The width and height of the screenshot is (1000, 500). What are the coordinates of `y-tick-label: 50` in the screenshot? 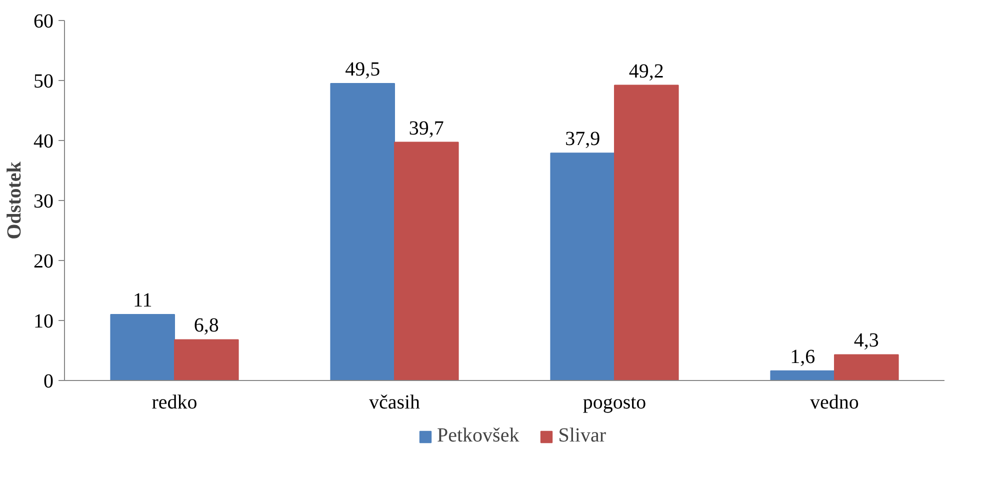 It's located at (44, 81).